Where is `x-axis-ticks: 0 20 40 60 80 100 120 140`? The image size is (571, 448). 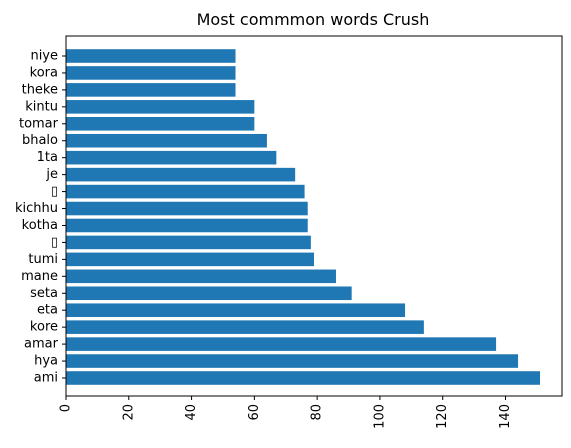
x-axis-ticks: 0 20 40 60 80 100 120 140 is located at coordinates (286, 412).